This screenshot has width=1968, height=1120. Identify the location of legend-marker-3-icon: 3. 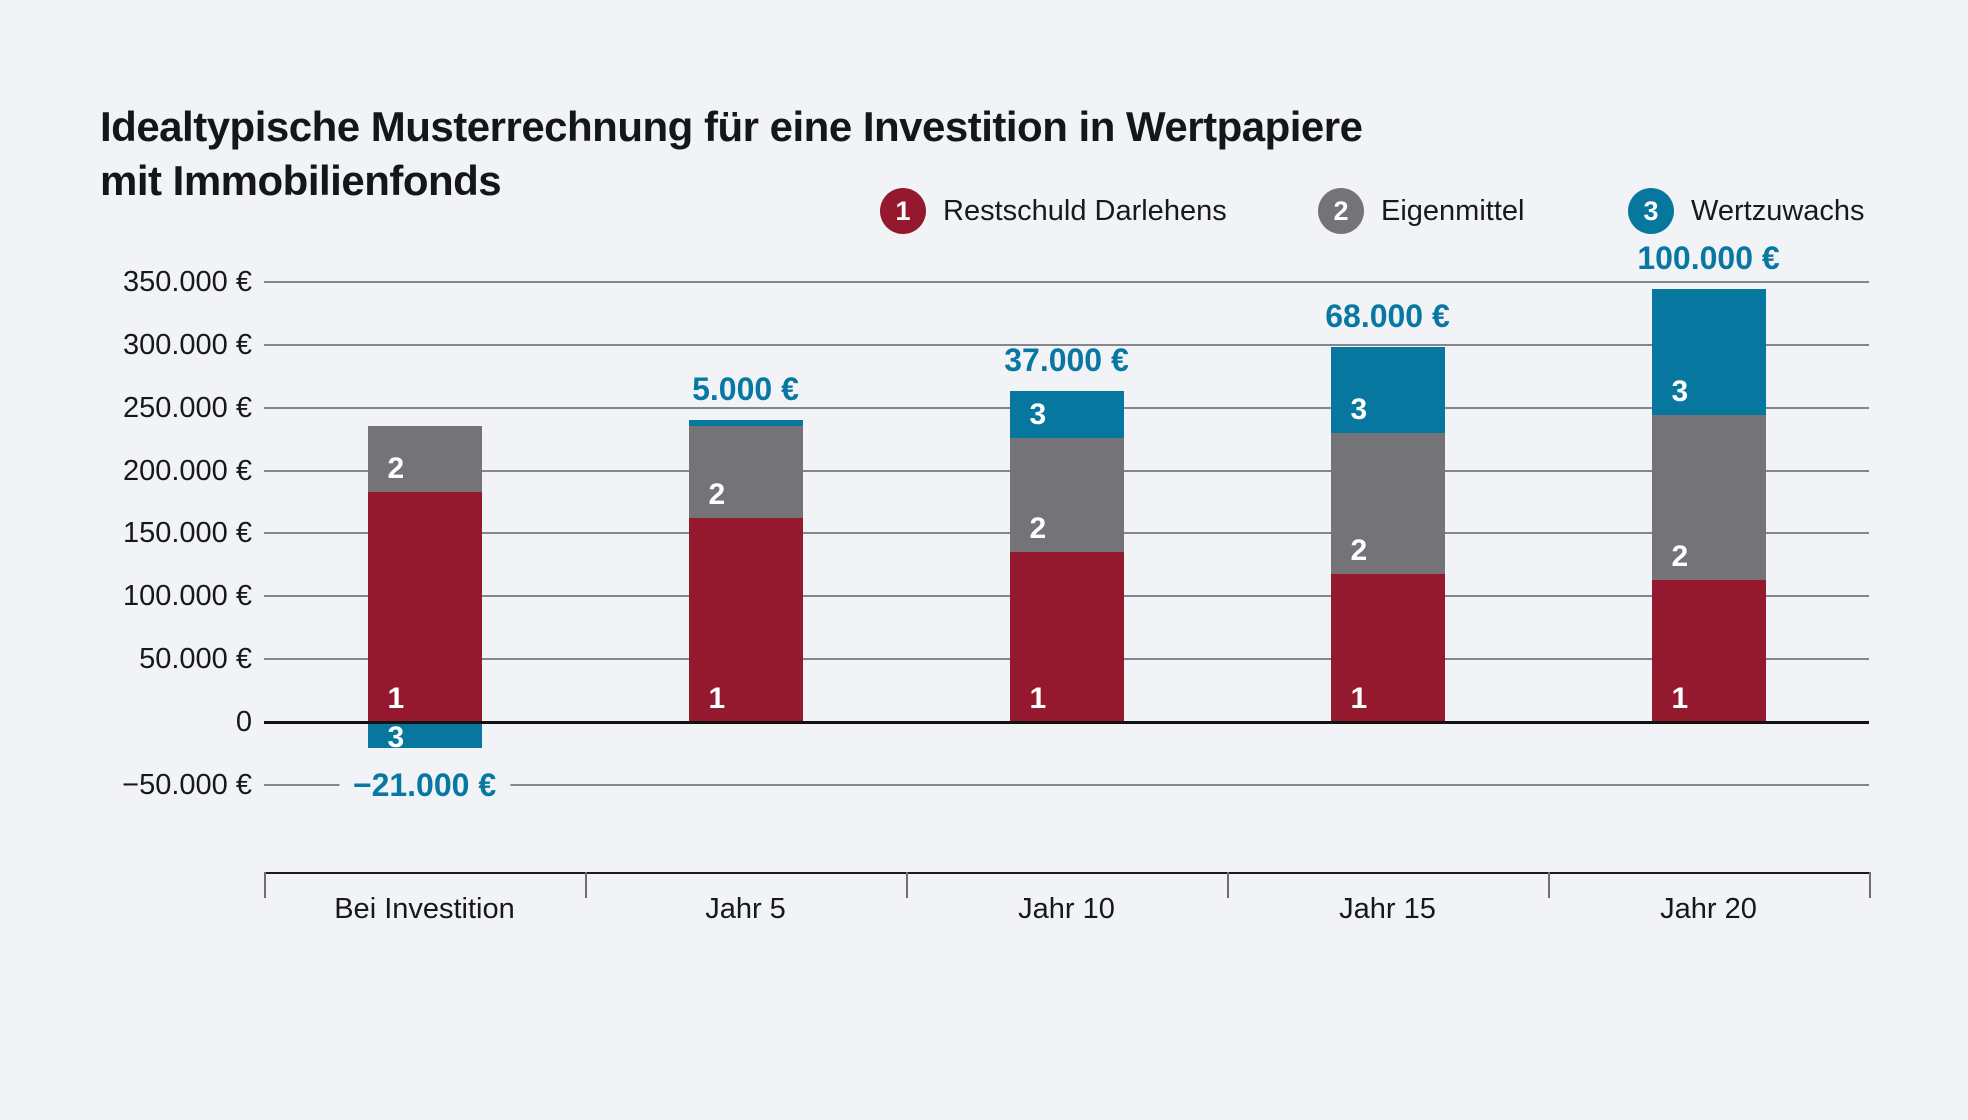
(1651, 211).